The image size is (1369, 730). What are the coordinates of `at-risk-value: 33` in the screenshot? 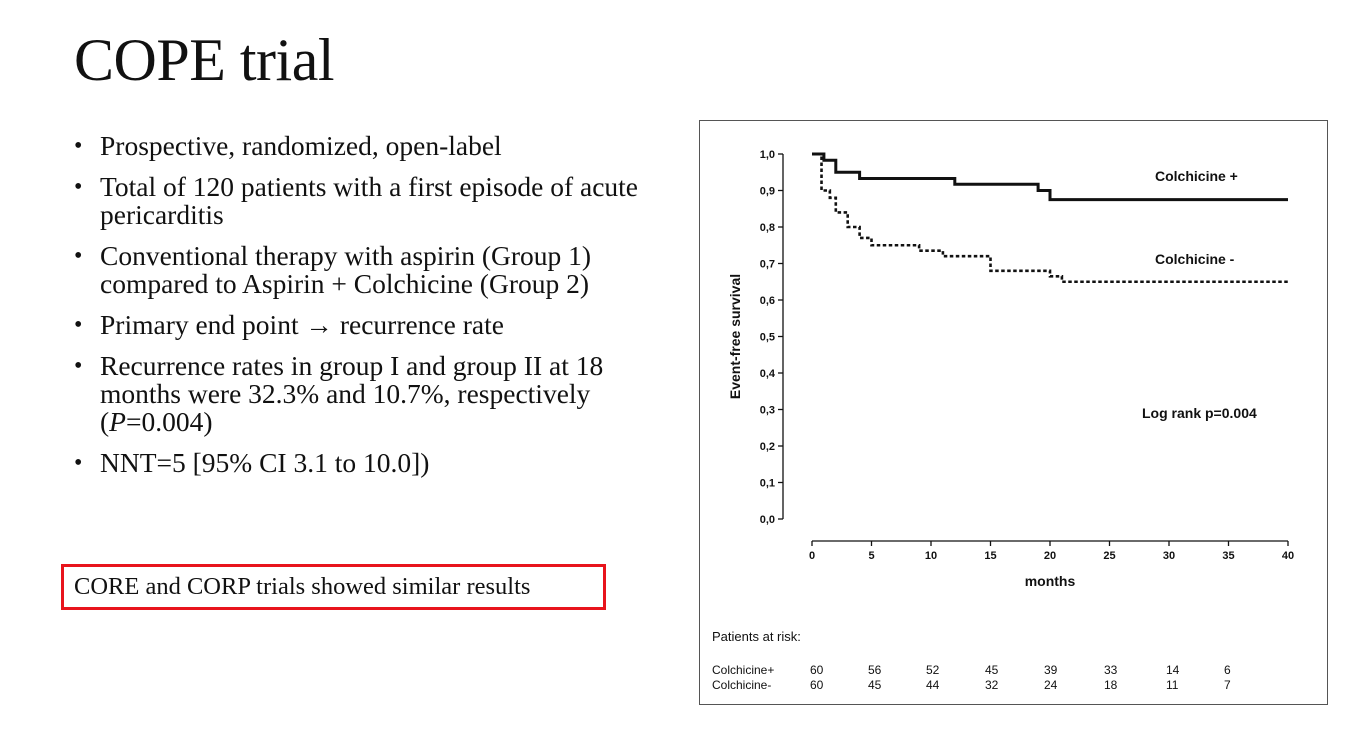 It's located at (1111, 670).